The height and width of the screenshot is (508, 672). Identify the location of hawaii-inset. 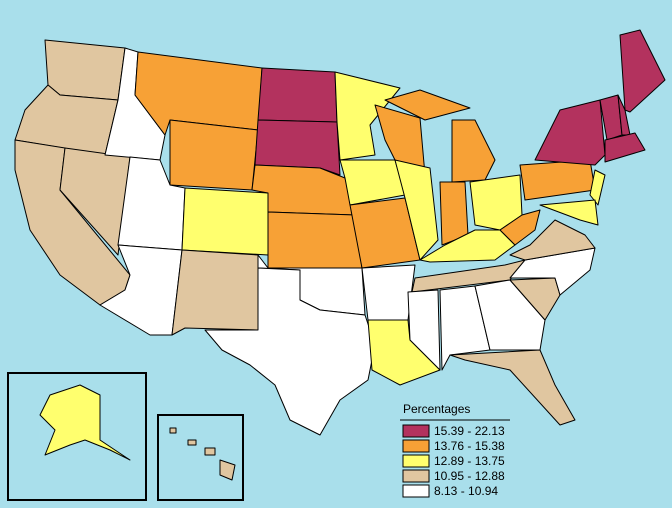
(200, 457).